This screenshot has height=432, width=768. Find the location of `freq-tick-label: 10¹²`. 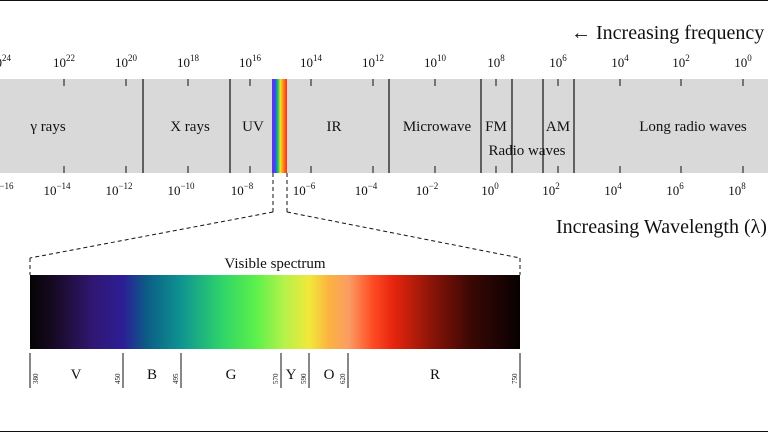

freq-tick-label: 10¹² is located at coordinates (373, 61).